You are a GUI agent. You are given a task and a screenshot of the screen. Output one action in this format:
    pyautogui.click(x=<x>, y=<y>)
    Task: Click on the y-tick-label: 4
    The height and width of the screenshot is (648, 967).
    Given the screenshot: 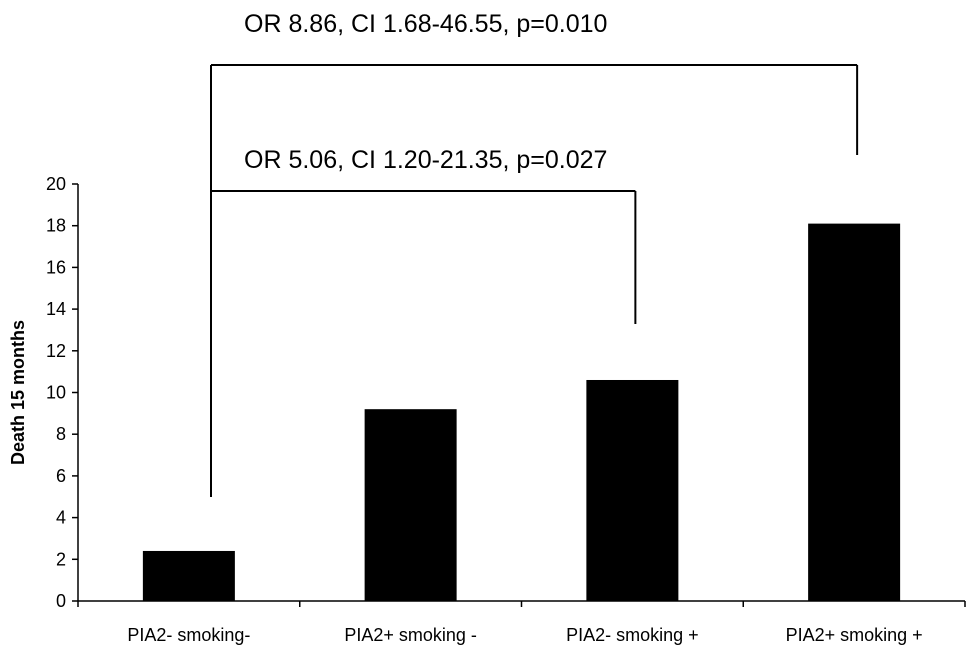 What is the action you would take?
    pyautogui.click(x=61, y=518)
    